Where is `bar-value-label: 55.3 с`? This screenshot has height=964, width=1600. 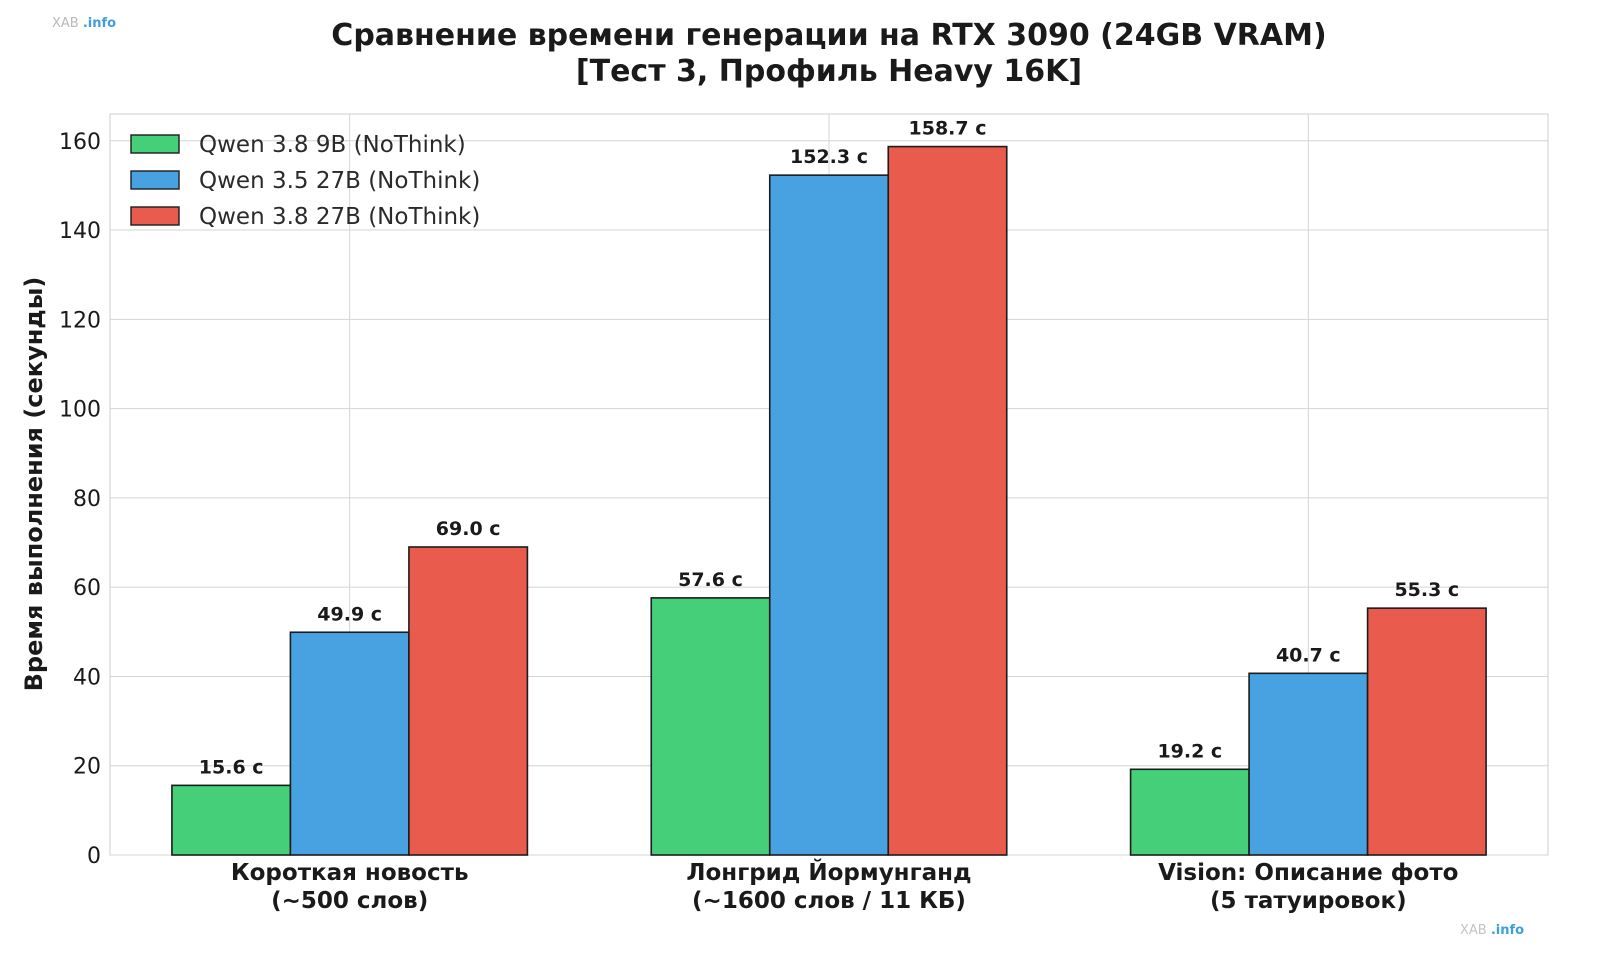 bar-value-label: 55.3 с is located at coordinates (1426, 590).